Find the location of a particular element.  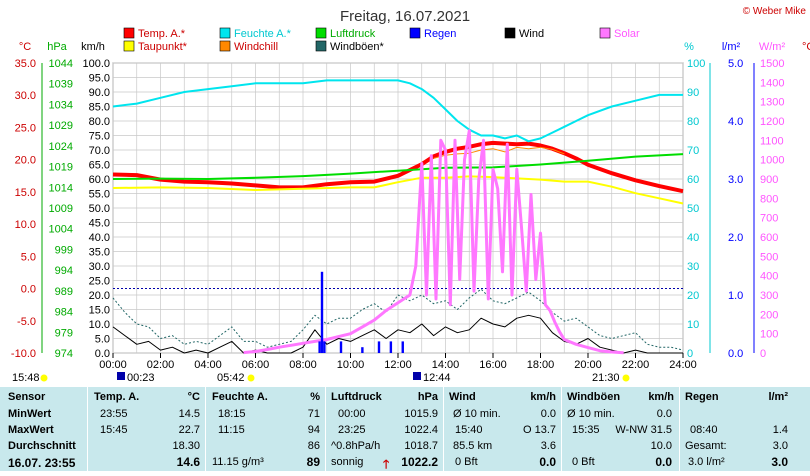

pressure-tick: 1009 is located at coordinates (61, 209).